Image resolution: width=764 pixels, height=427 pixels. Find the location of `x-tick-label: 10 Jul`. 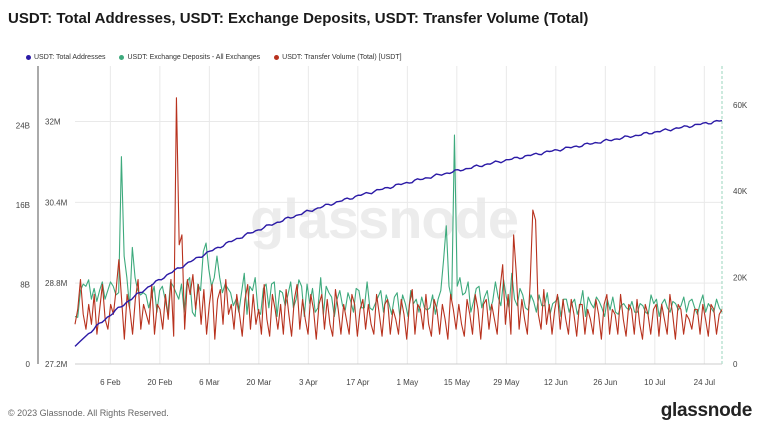

x-tick-label: 10 Jul is located at coordinates (655, 382).